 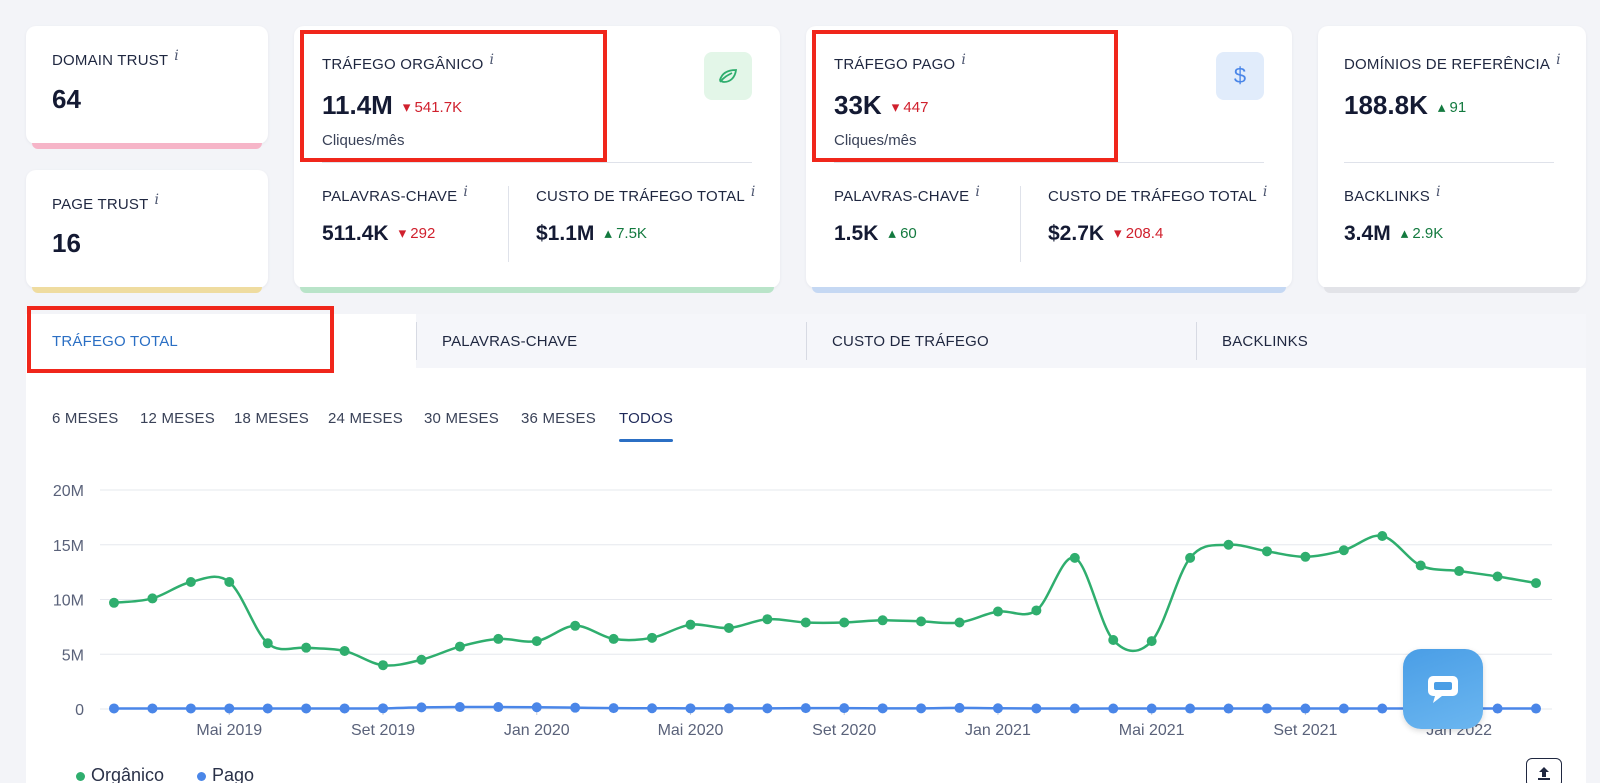 I want to click on domain-trust-label: DOMAIN TRUST i, so click(x=115, y=58).